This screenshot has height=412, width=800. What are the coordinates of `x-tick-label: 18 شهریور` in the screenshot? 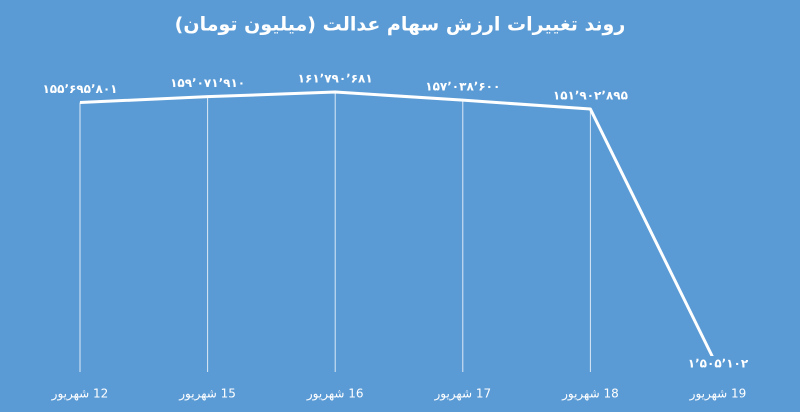 It's located at (590, 394).